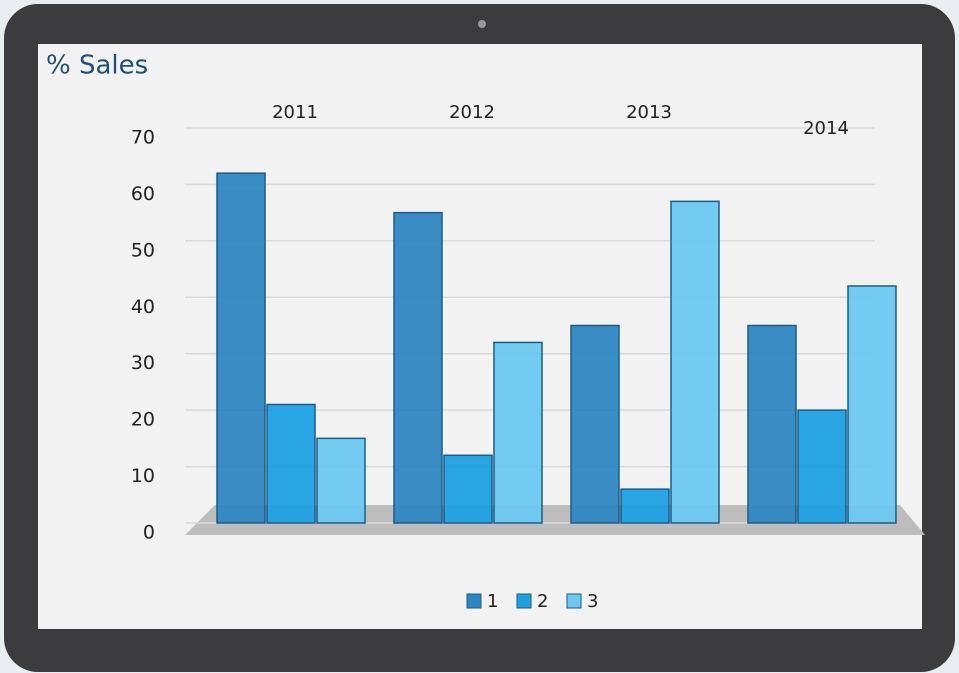  I want to click on x-tick-label: 2012, so click(472, 112).